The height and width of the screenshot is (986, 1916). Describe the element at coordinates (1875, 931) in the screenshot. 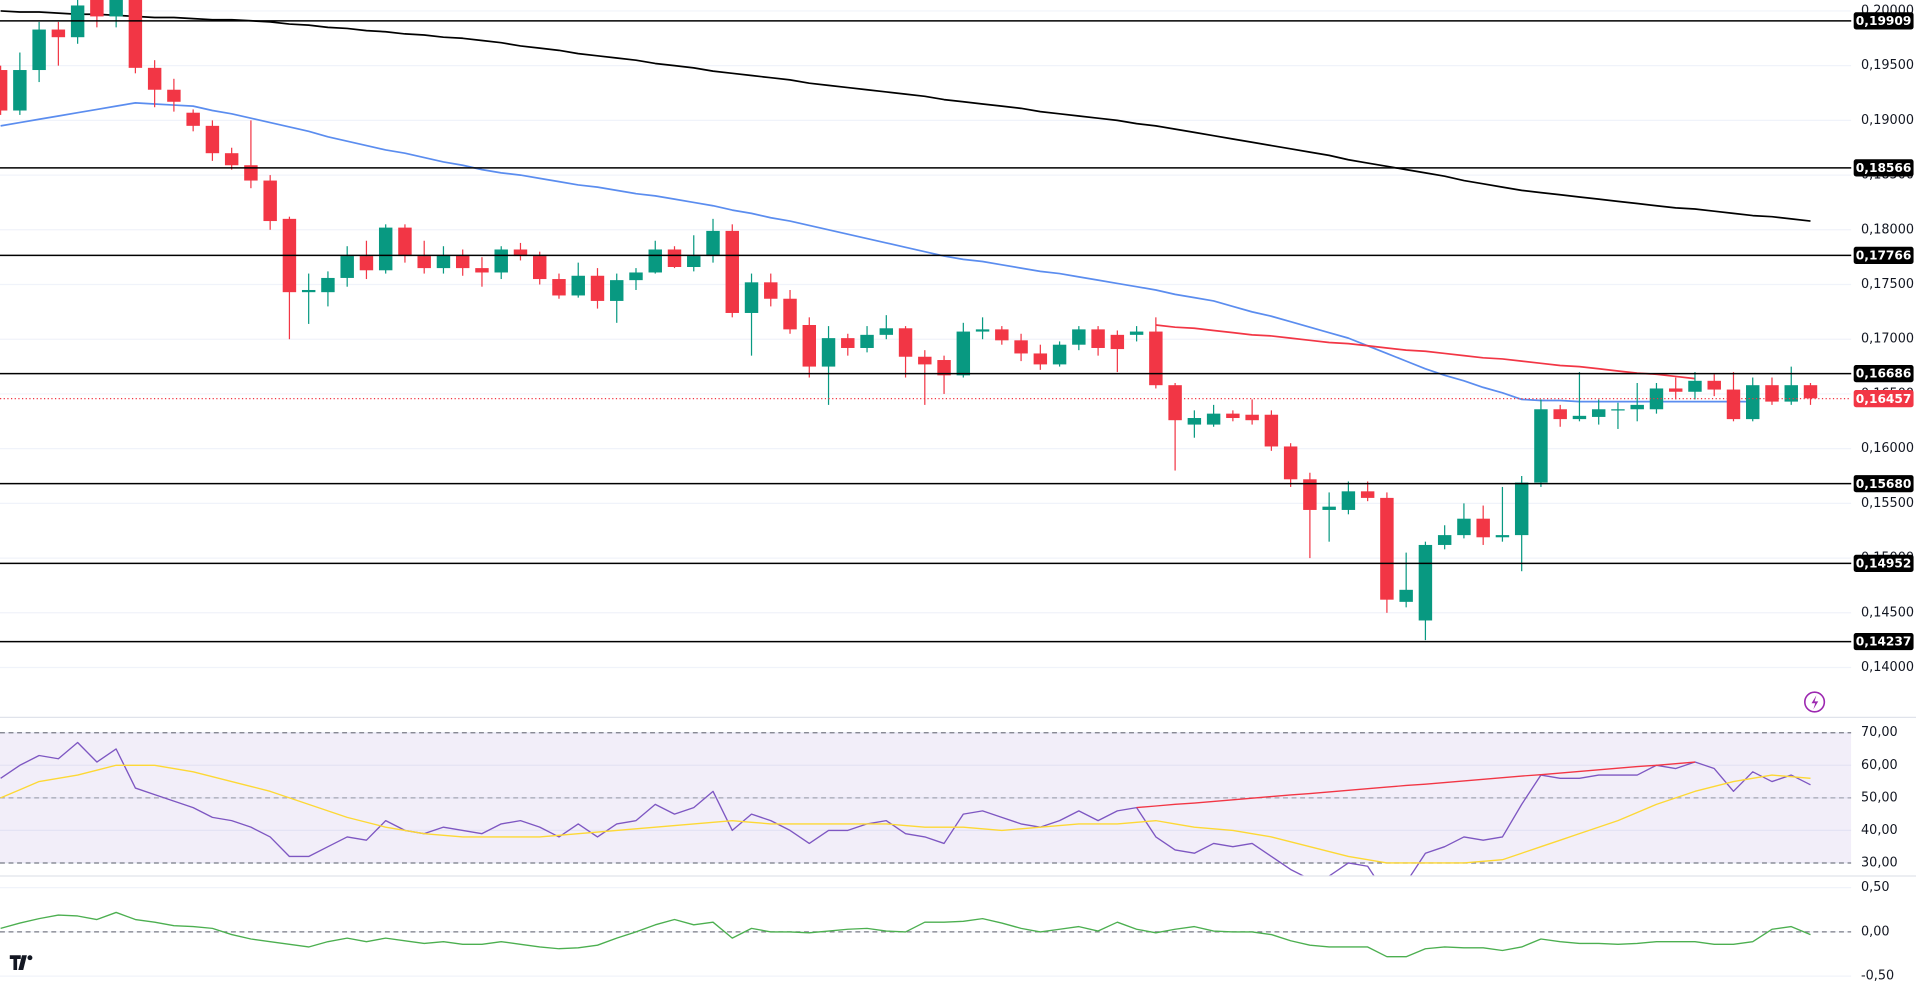

I see `y-tick-label: 0,00` at that location.